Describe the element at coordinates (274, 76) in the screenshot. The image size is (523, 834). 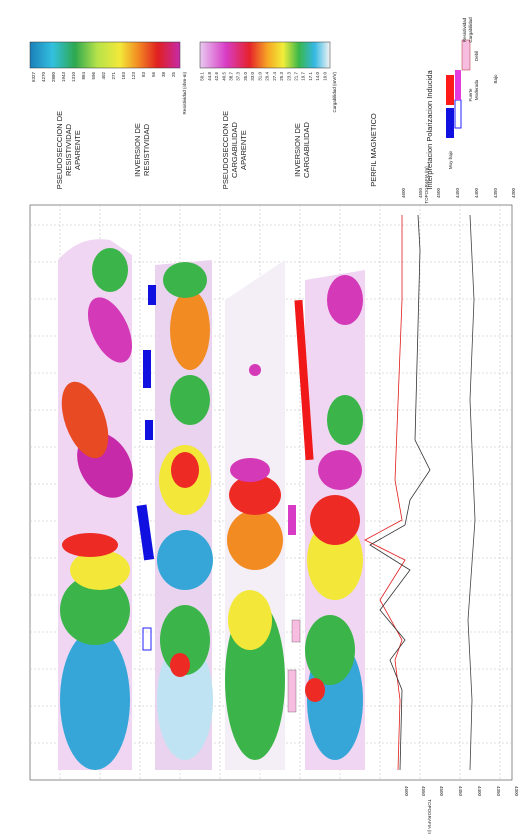
I see `scale-label: 27.4` at that location.